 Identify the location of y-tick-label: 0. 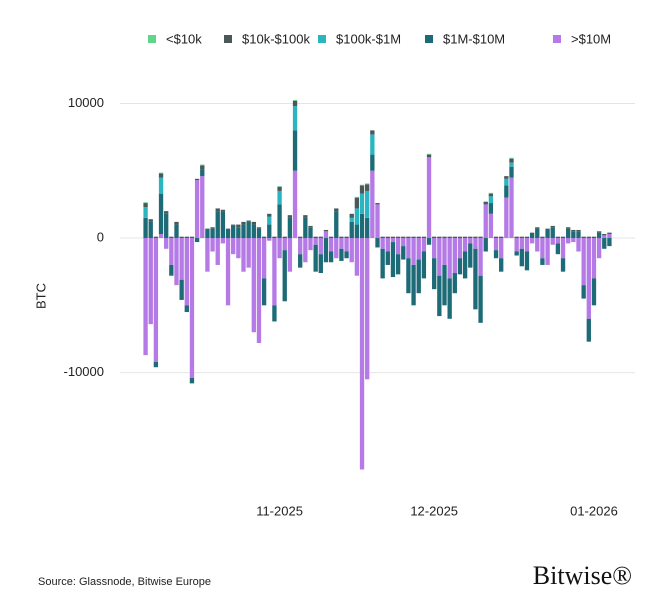
(100, 236).